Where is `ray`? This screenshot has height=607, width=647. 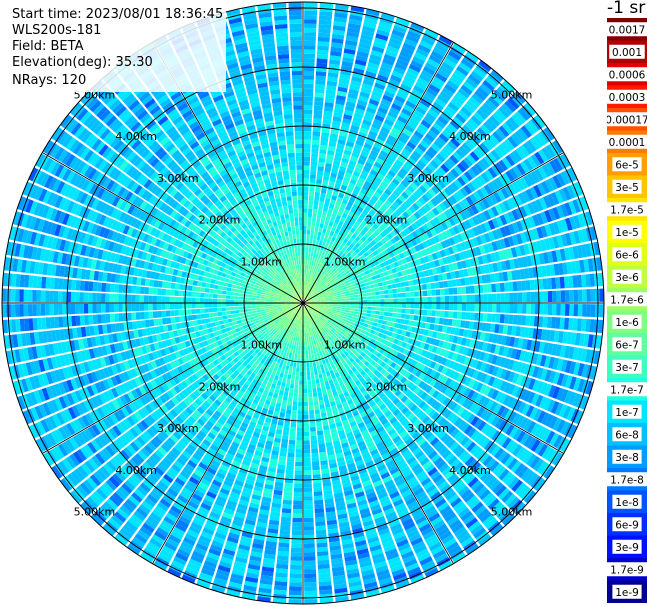
ray is located at coordinates (349, 155).